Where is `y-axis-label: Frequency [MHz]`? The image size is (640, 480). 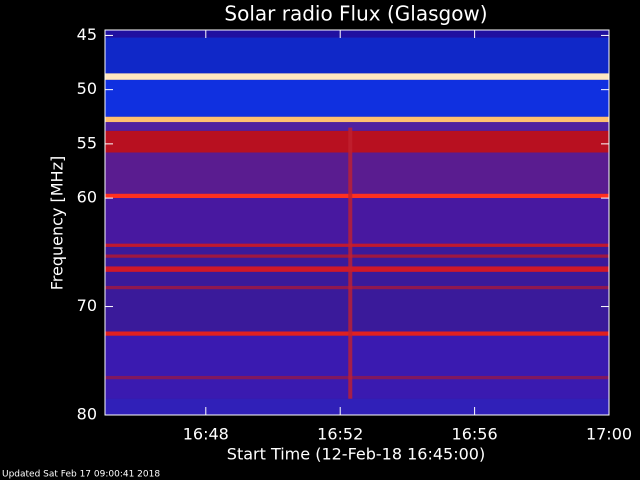 y-axis-label: Frequency [MHz] is located at coordinates (57, 223).